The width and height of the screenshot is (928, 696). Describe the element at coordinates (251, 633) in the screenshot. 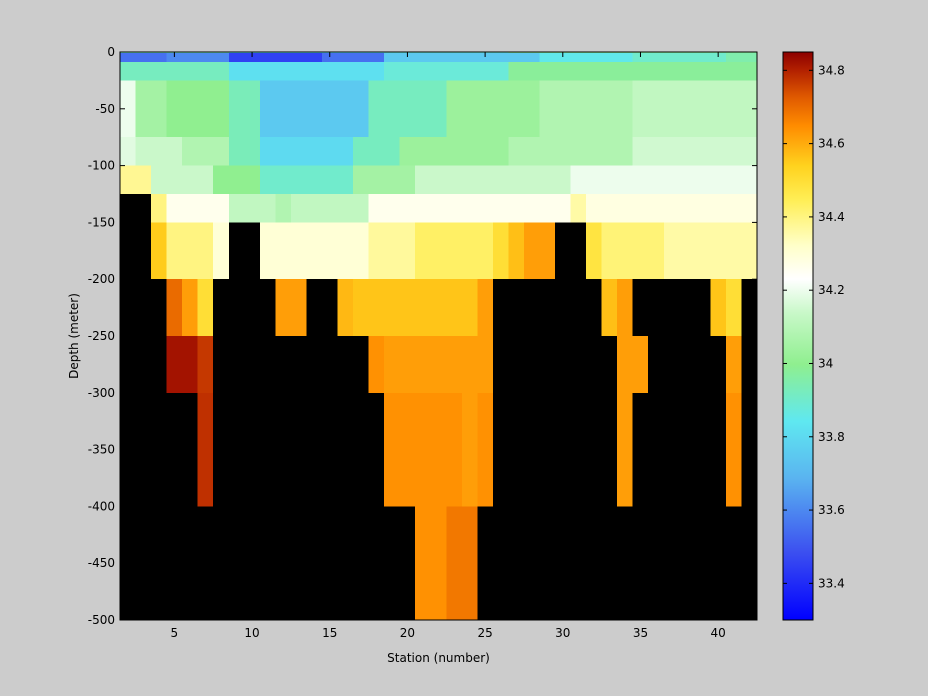

I see `x-tick-label: 10` at that location.